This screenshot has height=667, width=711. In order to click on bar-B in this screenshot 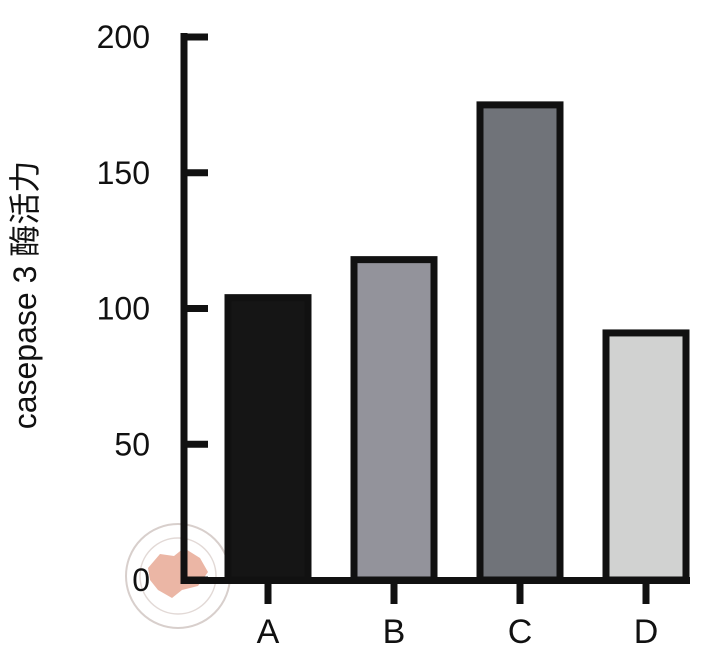, I will do `click(394, 420)`.